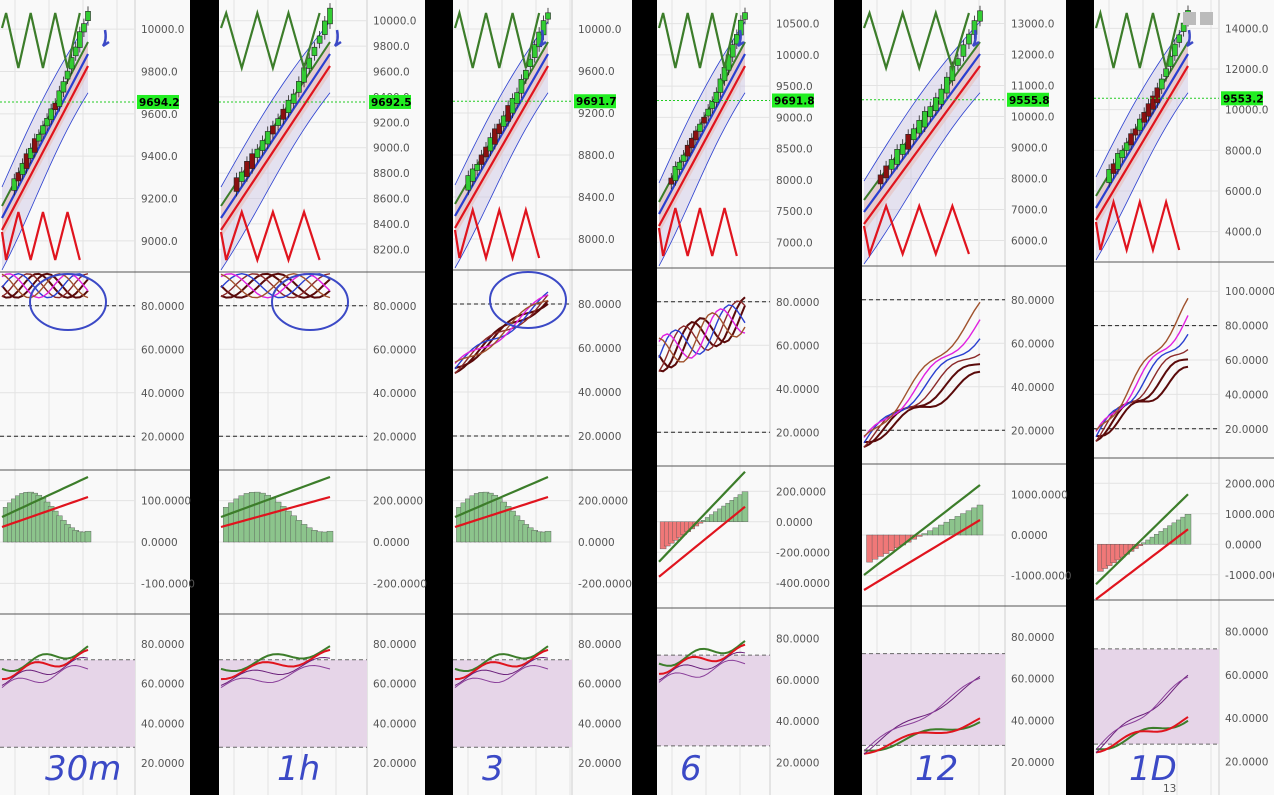  I want to click on price-tick-label: 6000.0, so click(1243, 192).